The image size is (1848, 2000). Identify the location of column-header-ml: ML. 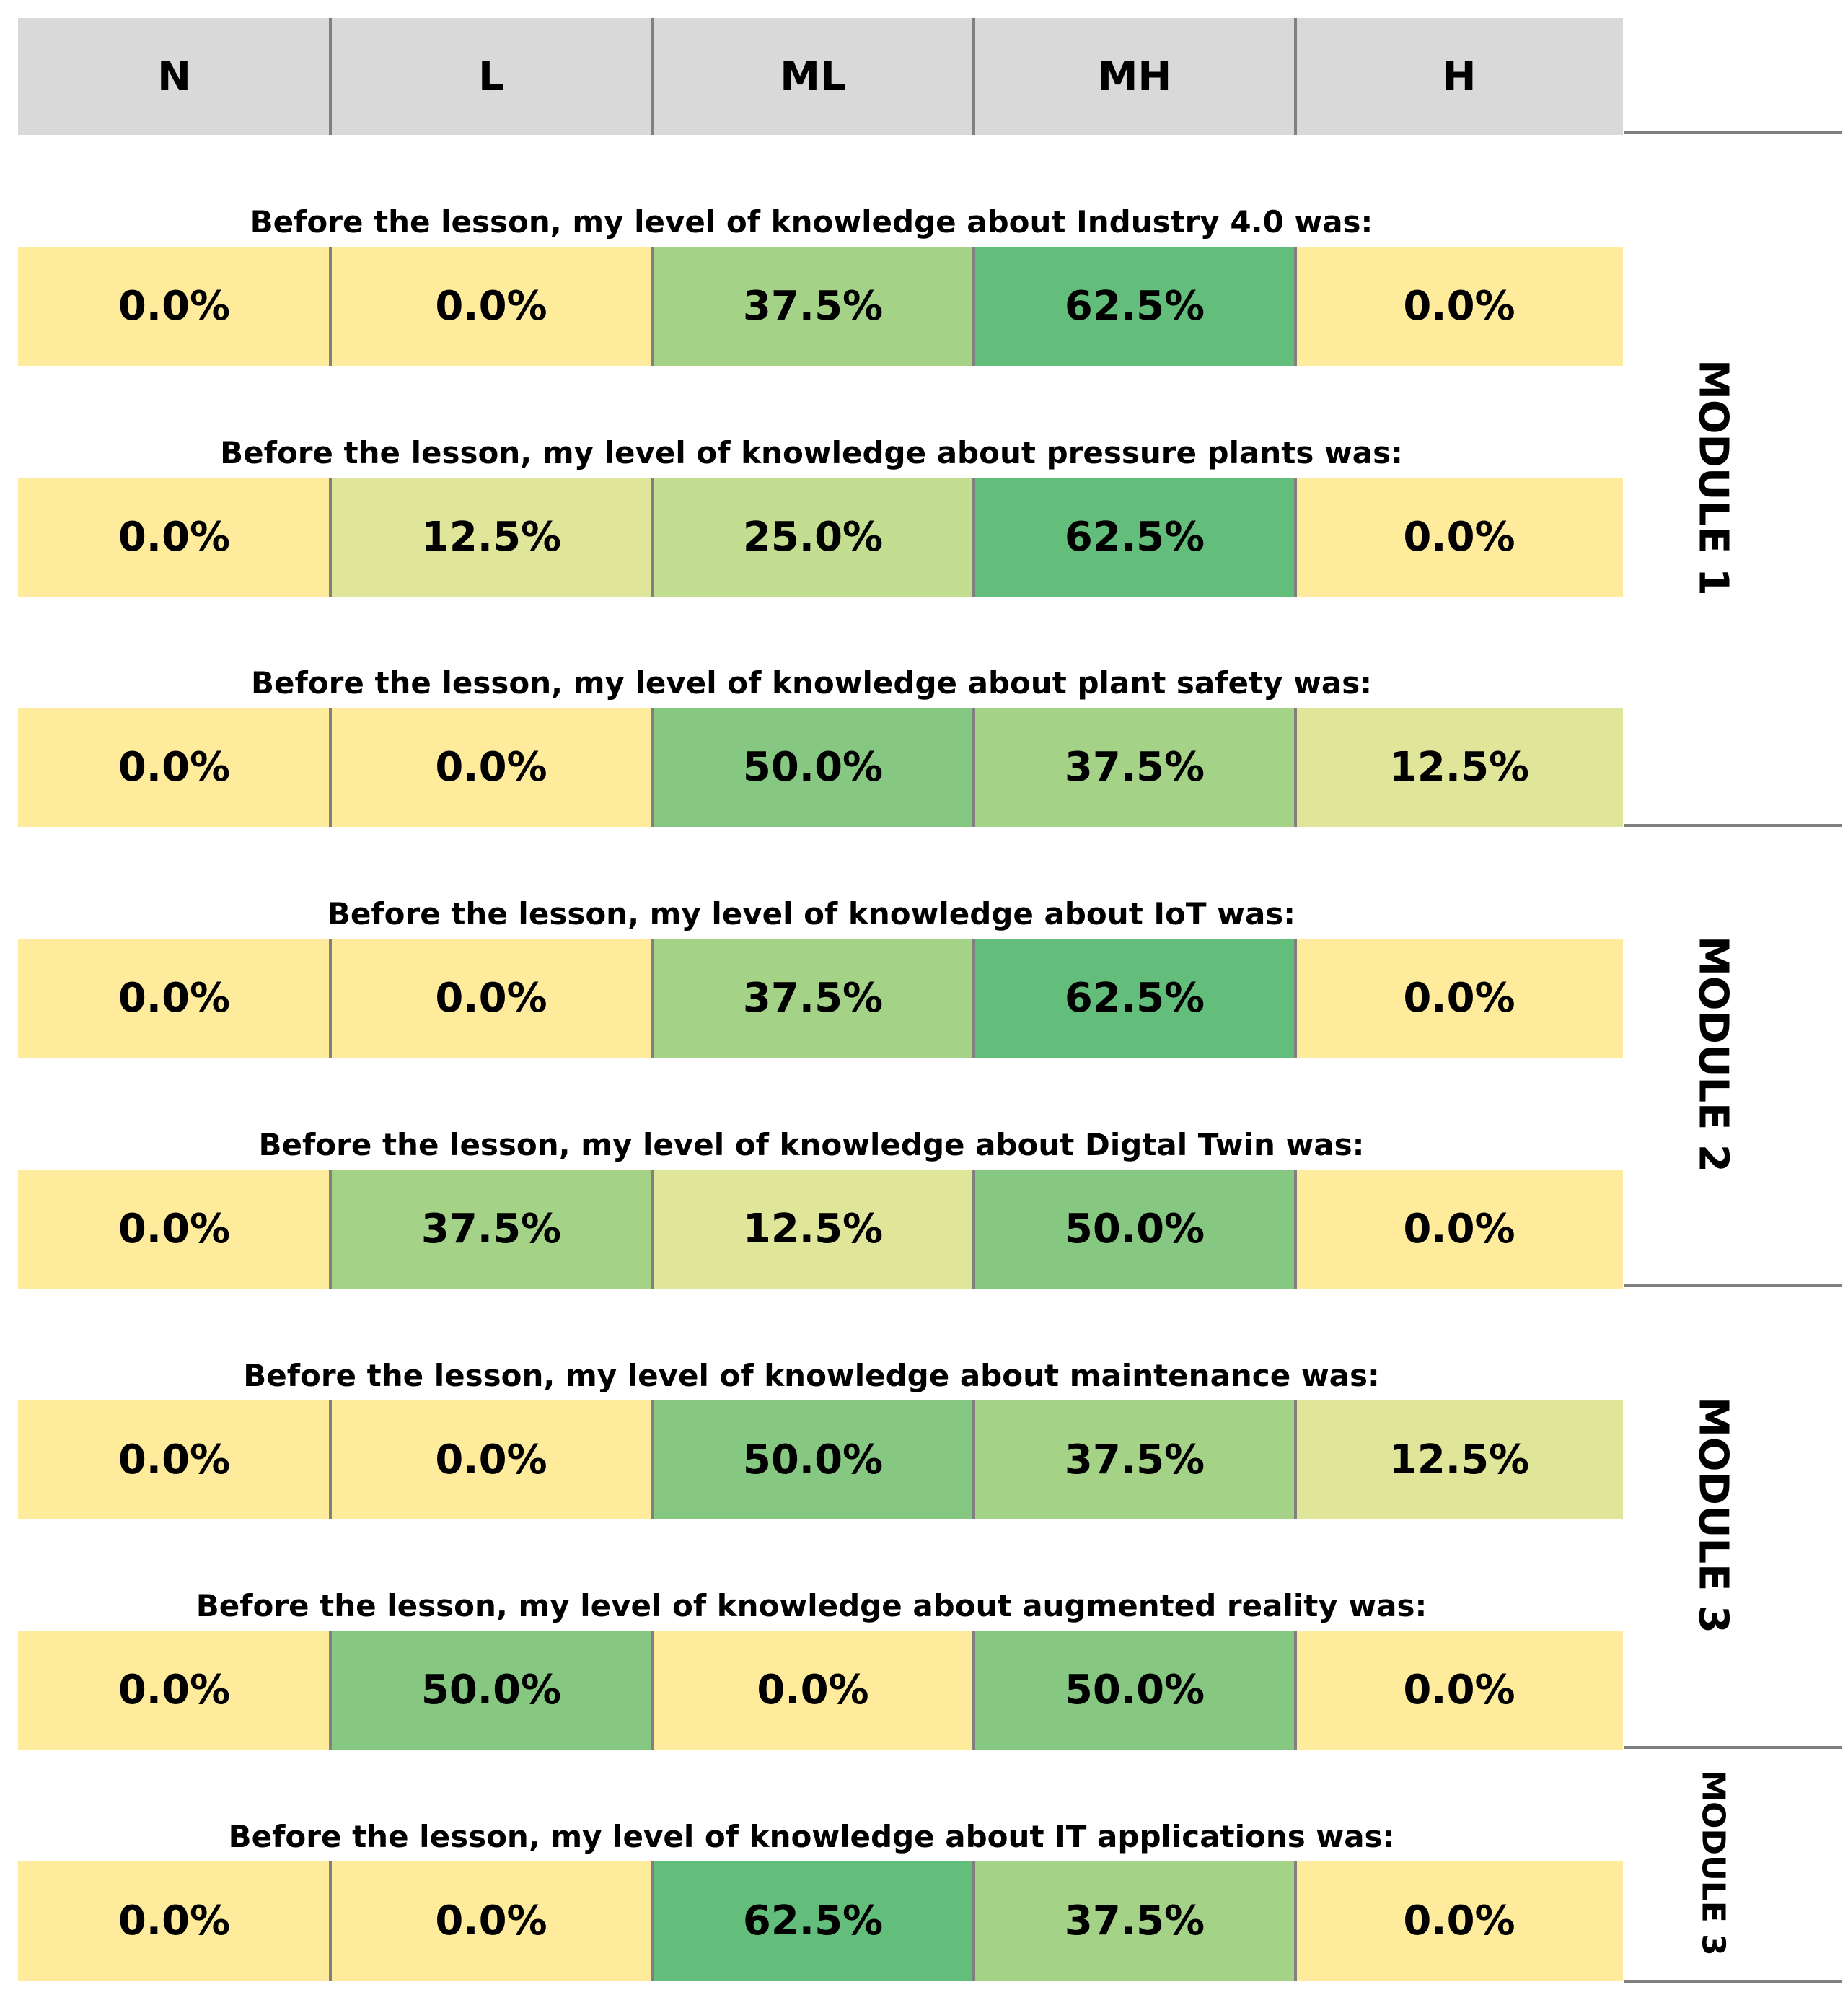
(813, 76).